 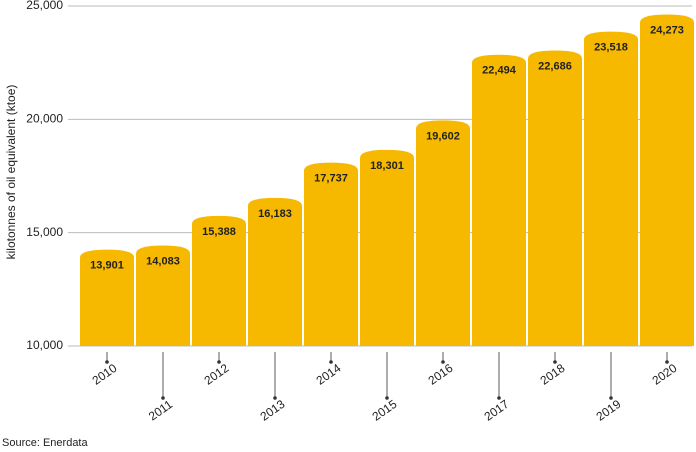 I want to click on value-label: 18,301, so click(x=387, y=166).